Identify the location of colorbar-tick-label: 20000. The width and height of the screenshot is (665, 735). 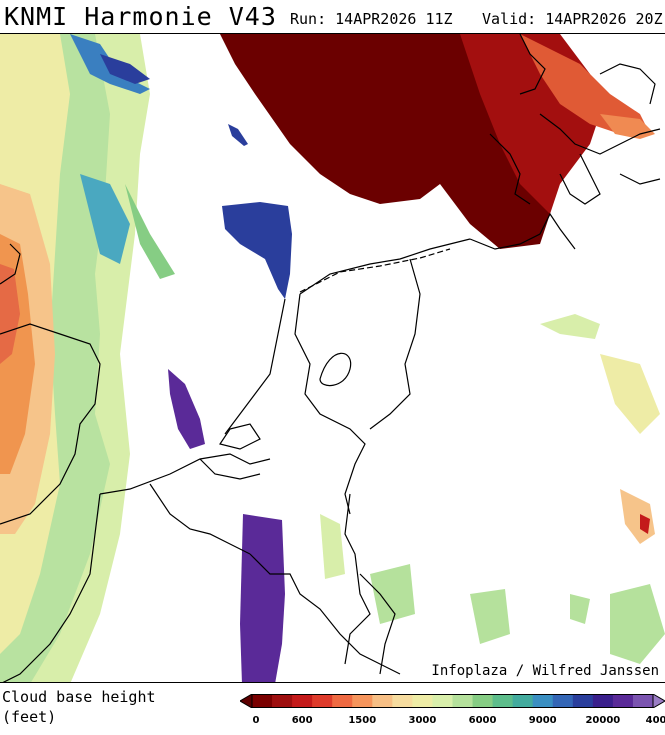
(603, 720).